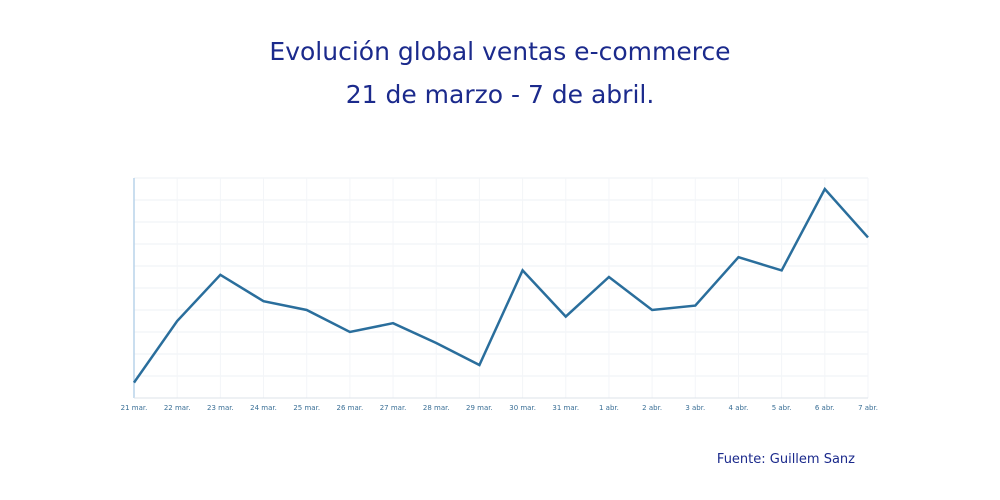 This screenshot has height=500, width=1000. What do you see at coordinates (177, 408) in the screenshot?
I see `x-tick-label: 22 mar.` at bounding box center [177, 408].